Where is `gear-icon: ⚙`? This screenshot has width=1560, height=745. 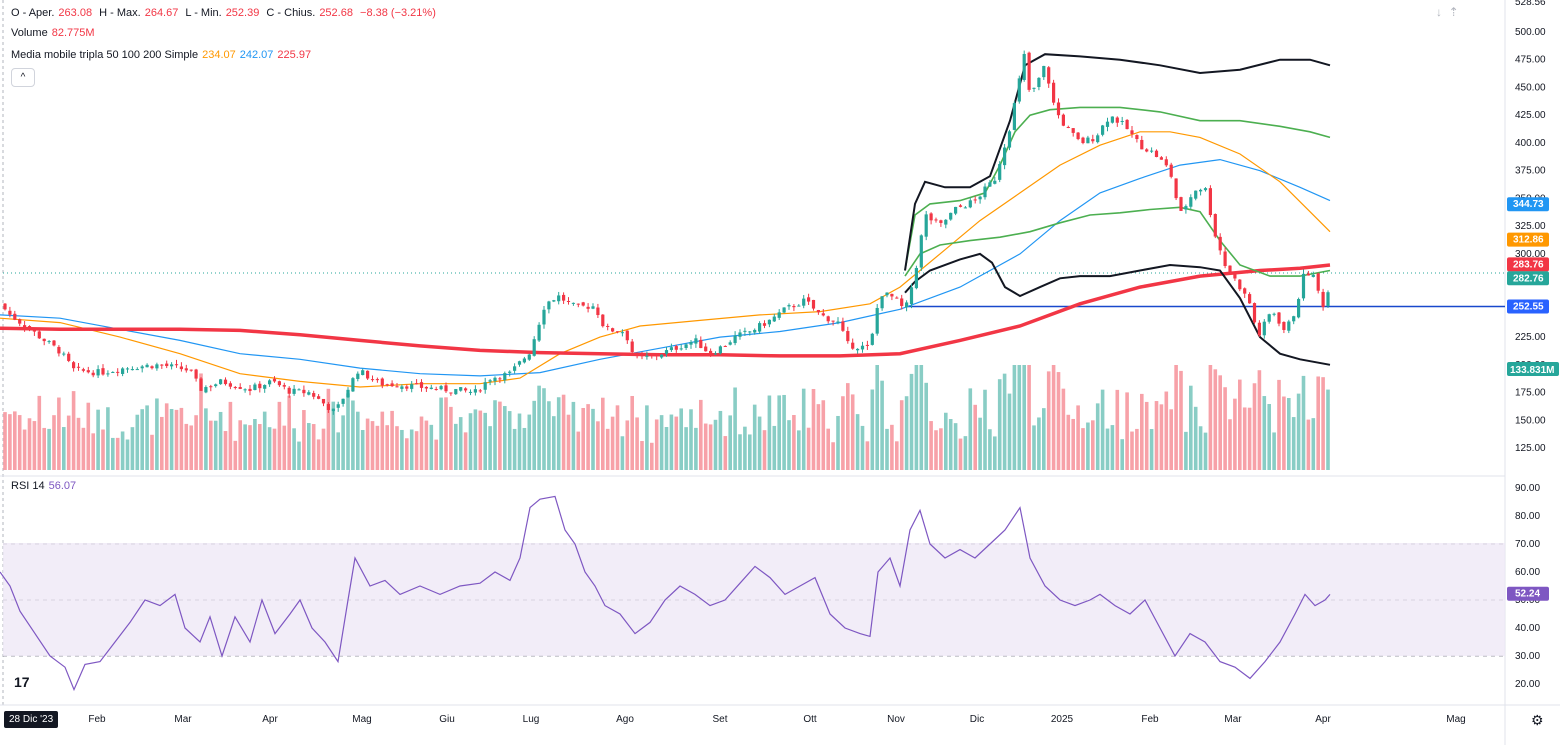
gear-icon: ⚙ is located at coordinates (1537, 720).